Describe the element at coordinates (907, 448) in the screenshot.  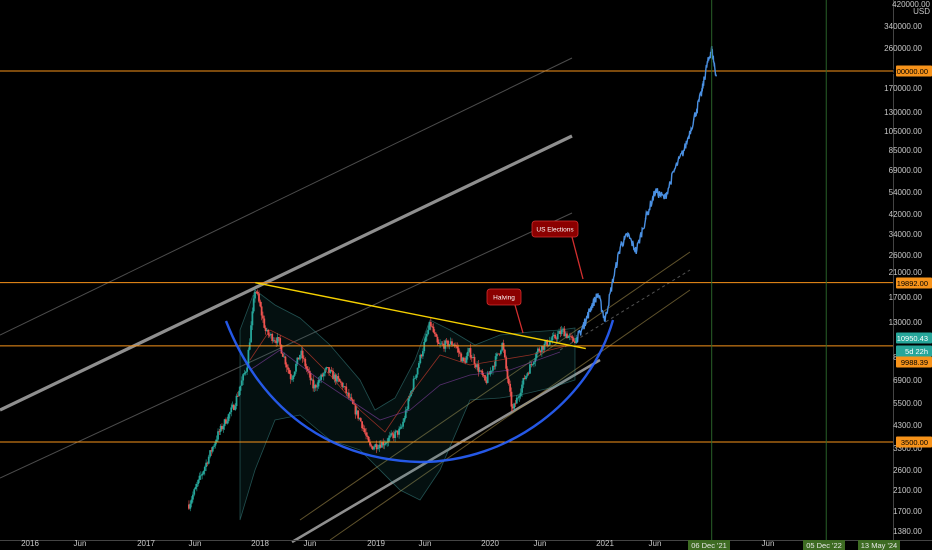
I see `y-tick-label: 3300.00` at that location.